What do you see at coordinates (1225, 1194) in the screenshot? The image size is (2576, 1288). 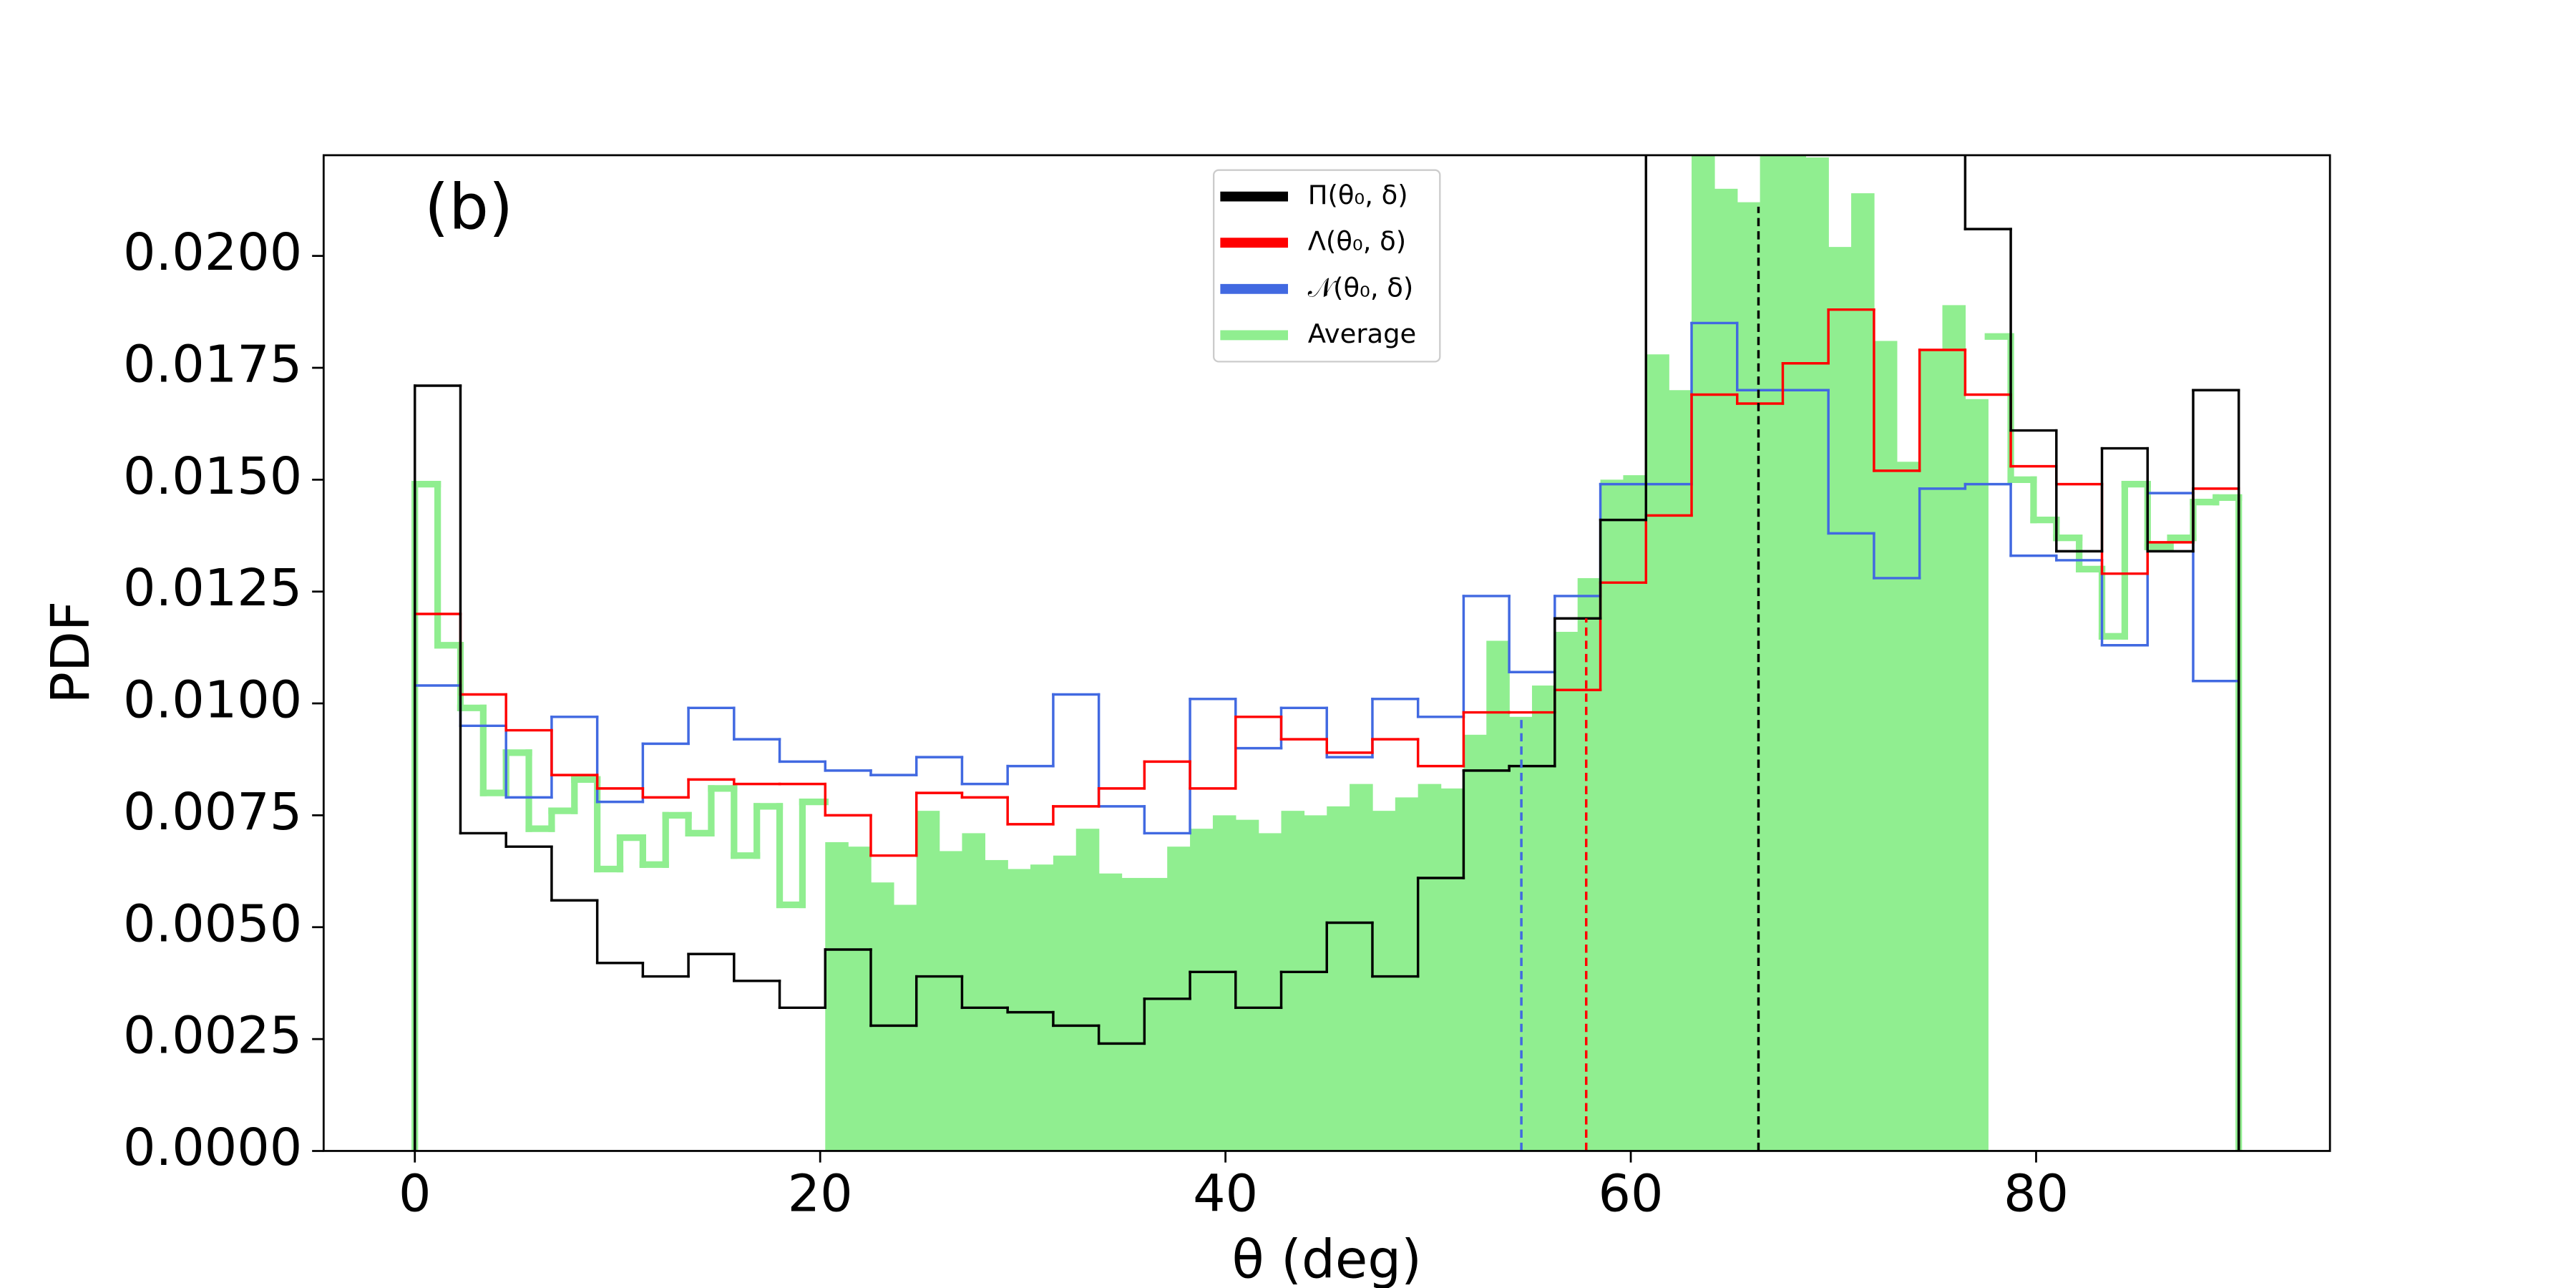 I see `x-tick-label: 40` at bounding box center [1225, 1194].